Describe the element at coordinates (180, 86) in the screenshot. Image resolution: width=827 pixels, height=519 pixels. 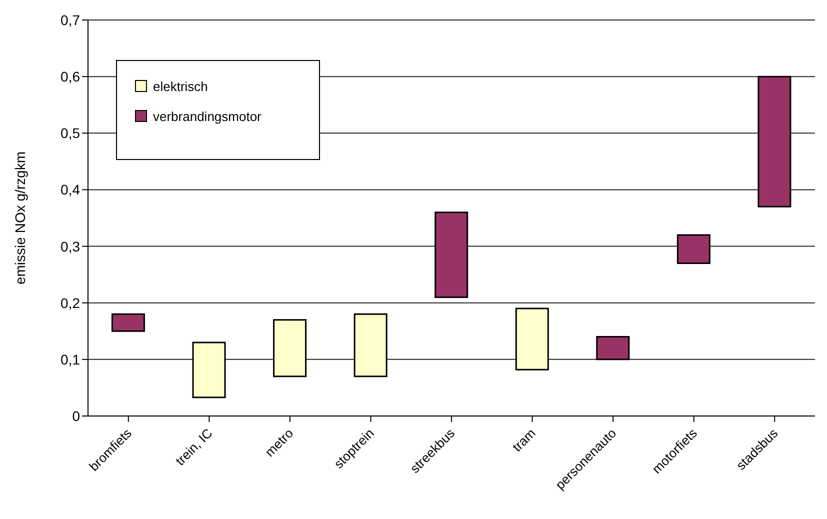
I see `legend-label: elektrisch` at that location.